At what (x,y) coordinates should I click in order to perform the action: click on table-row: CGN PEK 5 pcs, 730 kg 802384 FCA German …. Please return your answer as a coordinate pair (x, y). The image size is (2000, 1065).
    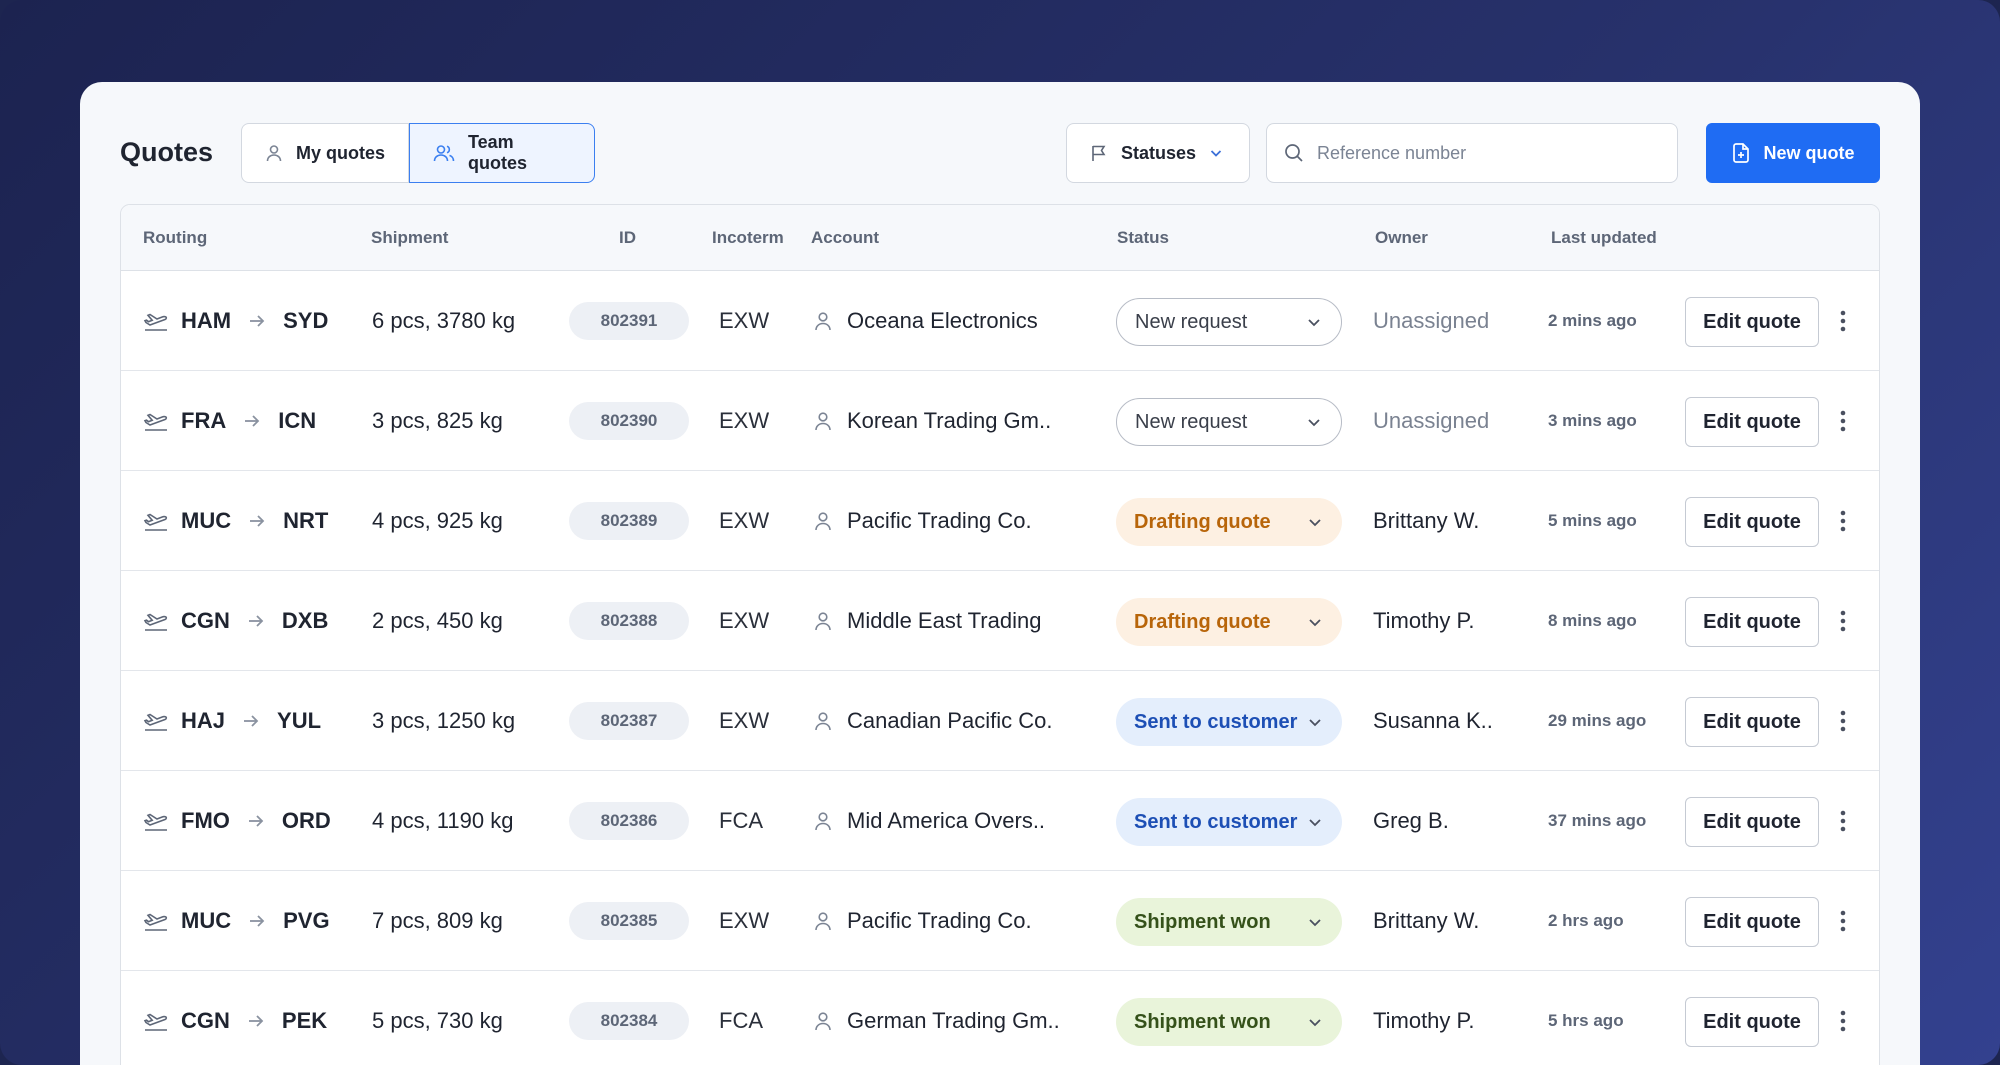
    Looking at the image, I should click on (1000, 1018).